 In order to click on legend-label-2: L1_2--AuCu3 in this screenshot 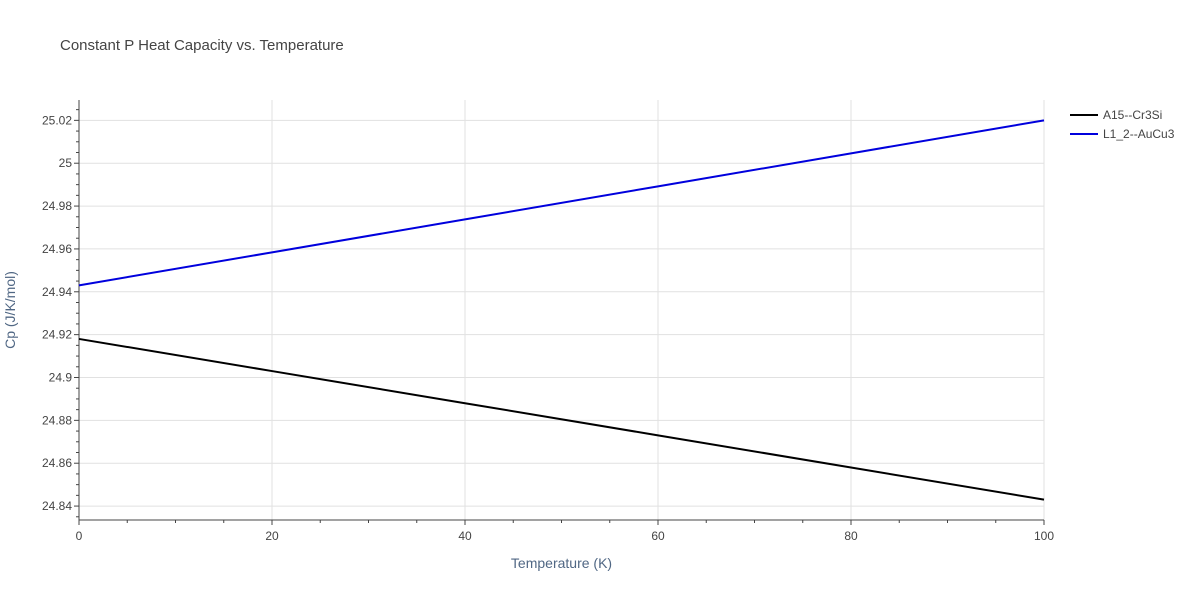, I will do `click(1139, 134)`.